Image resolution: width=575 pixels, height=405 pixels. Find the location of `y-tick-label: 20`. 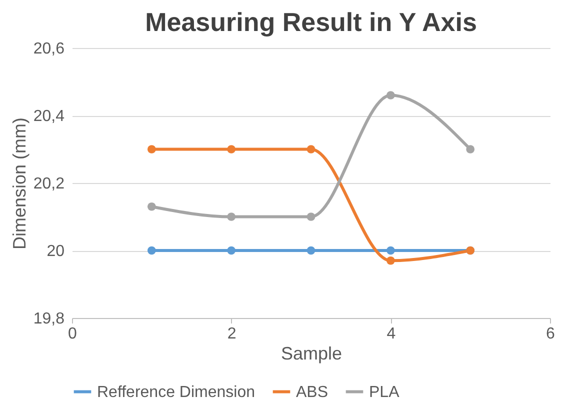

y-tick-label: 20 is located at coordinates (55, 251).